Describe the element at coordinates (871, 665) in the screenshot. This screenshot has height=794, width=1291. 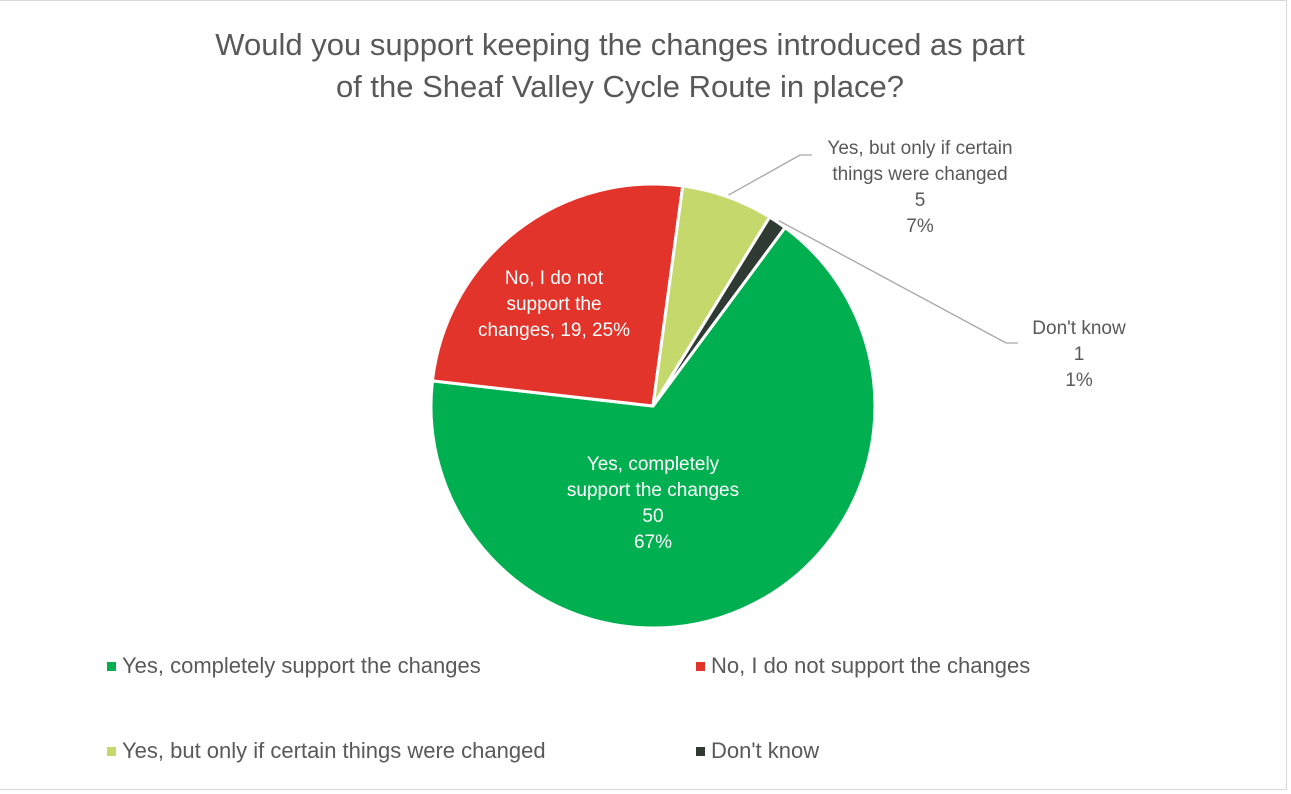
I see `legend-label-1: No, I do not support the changes` at that location.